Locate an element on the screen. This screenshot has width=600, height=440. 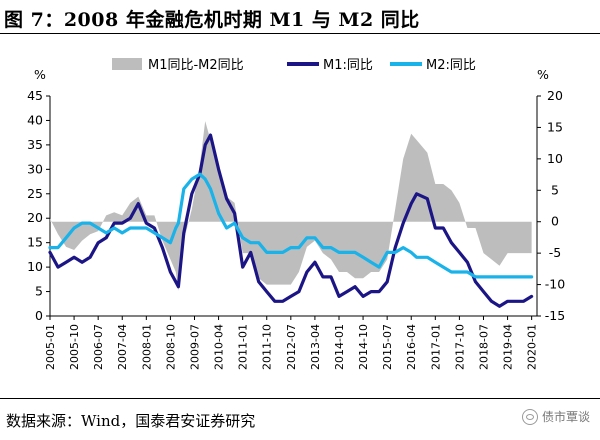
left-tick-label: 45 is located at coordinates (35, 95).